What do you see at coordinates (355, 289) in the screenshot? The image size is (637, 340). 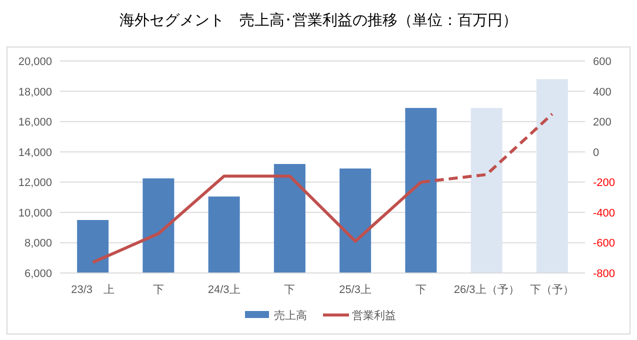 I see `x-tick-label: 25/3上` at bounding box center [355, 289].